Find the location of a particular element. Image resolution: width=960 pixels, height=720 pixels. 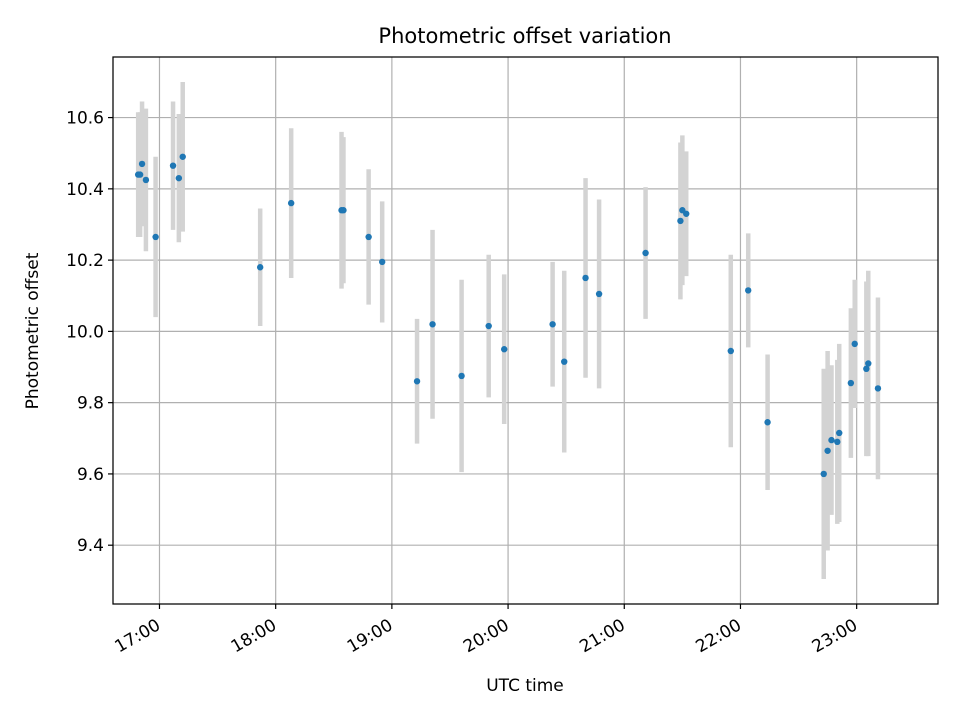

y-tick-label: 10.2 is located at coordinates (85, 261).